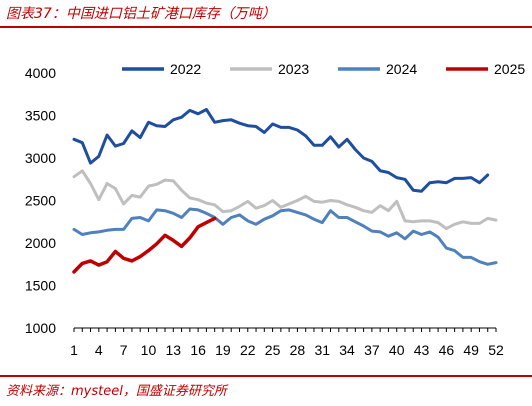 This screenshot has width=532, height=406. What do you see at coordinates (293, 69) in the screenshot?
I see `legend-label-2023: 2023` at bounding box center [293, 69].